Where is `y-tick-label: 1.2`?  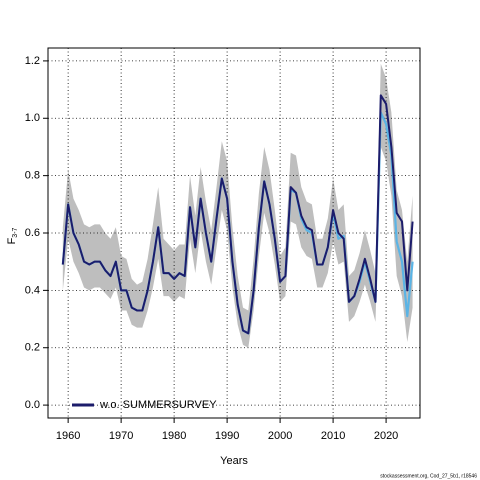 y-tick-label: 1.2 is located at coordinates (32, 61).